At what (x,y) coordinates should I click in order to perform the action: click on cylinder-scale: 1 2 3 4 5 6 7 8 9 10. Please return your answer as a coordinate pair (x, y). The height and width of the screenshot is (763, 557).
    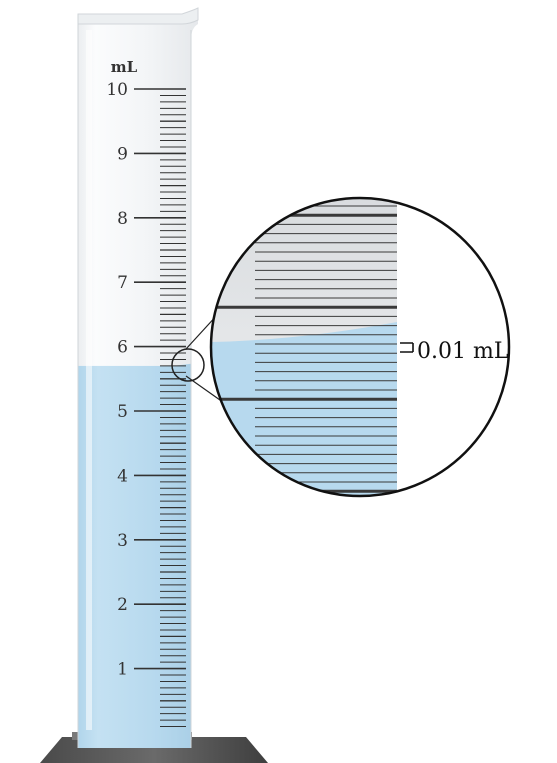
    Looking at the image, I should click on (146, 404).